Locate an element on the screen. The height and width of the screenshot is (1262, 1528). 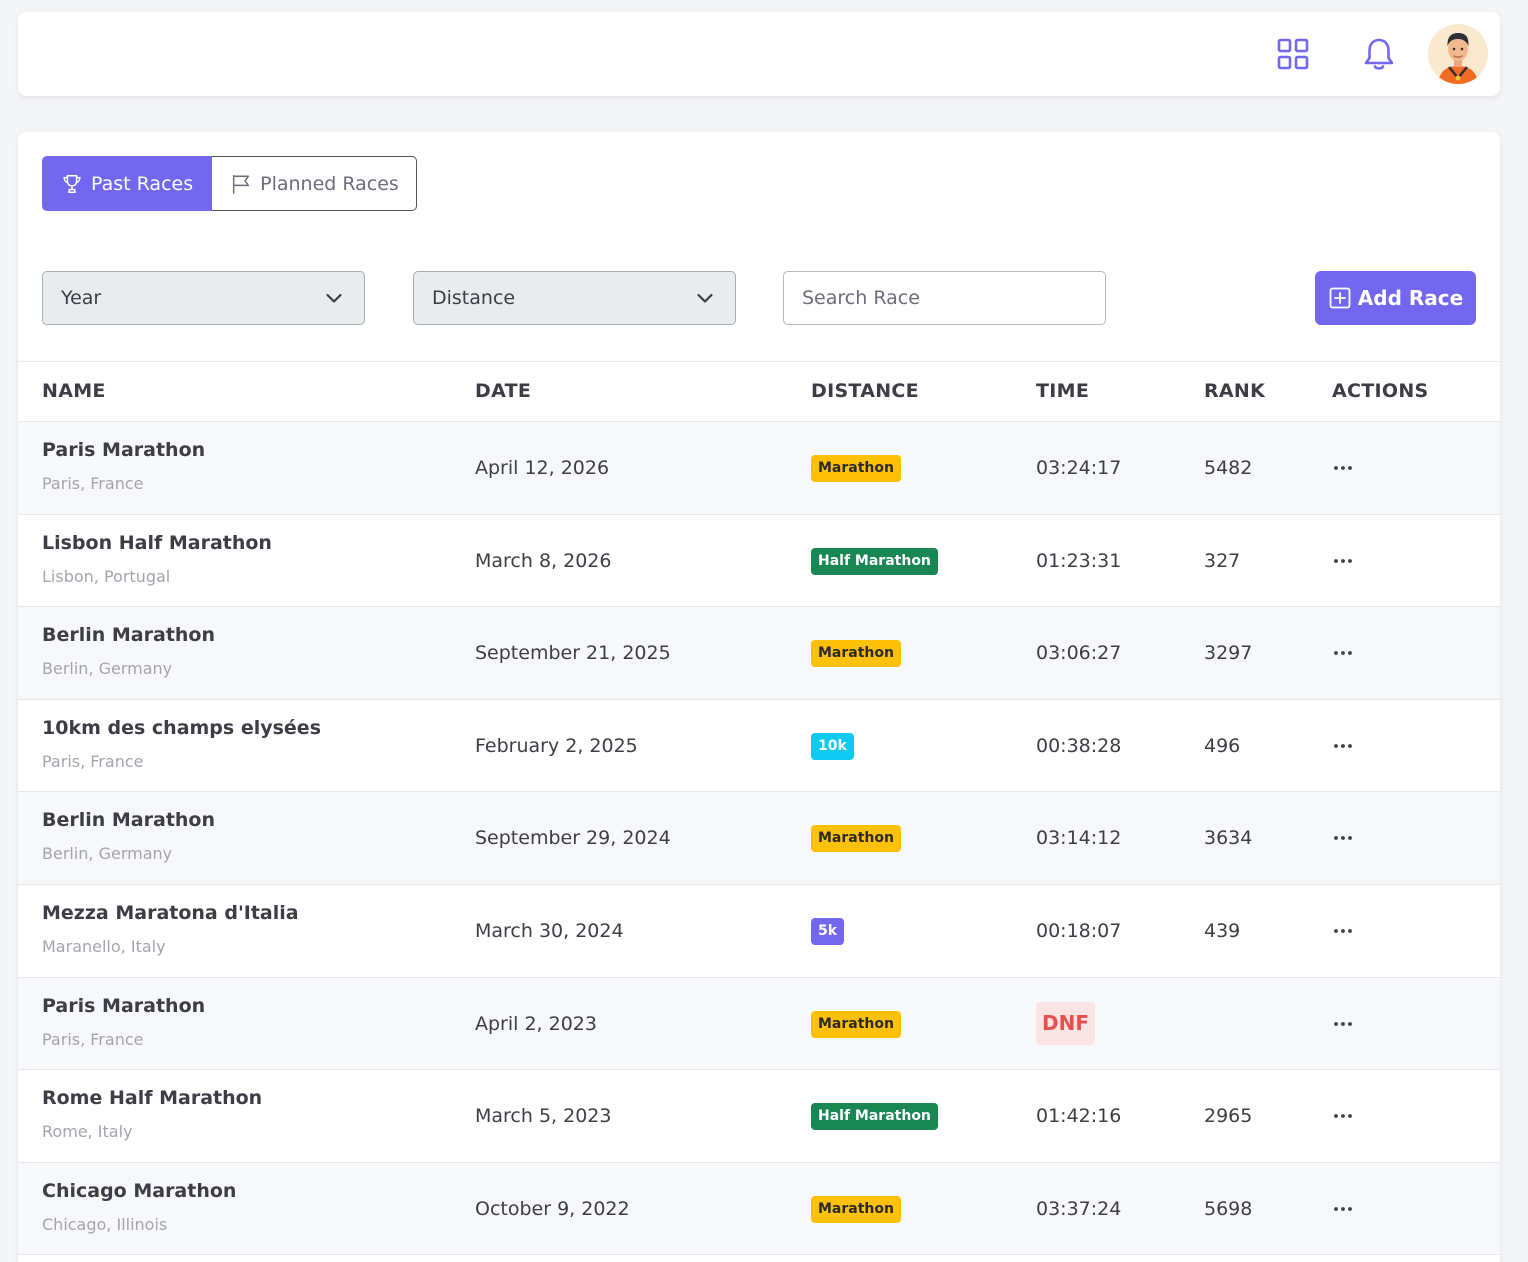
add-race-button: Add Race is located at coordinates (1395, 298).